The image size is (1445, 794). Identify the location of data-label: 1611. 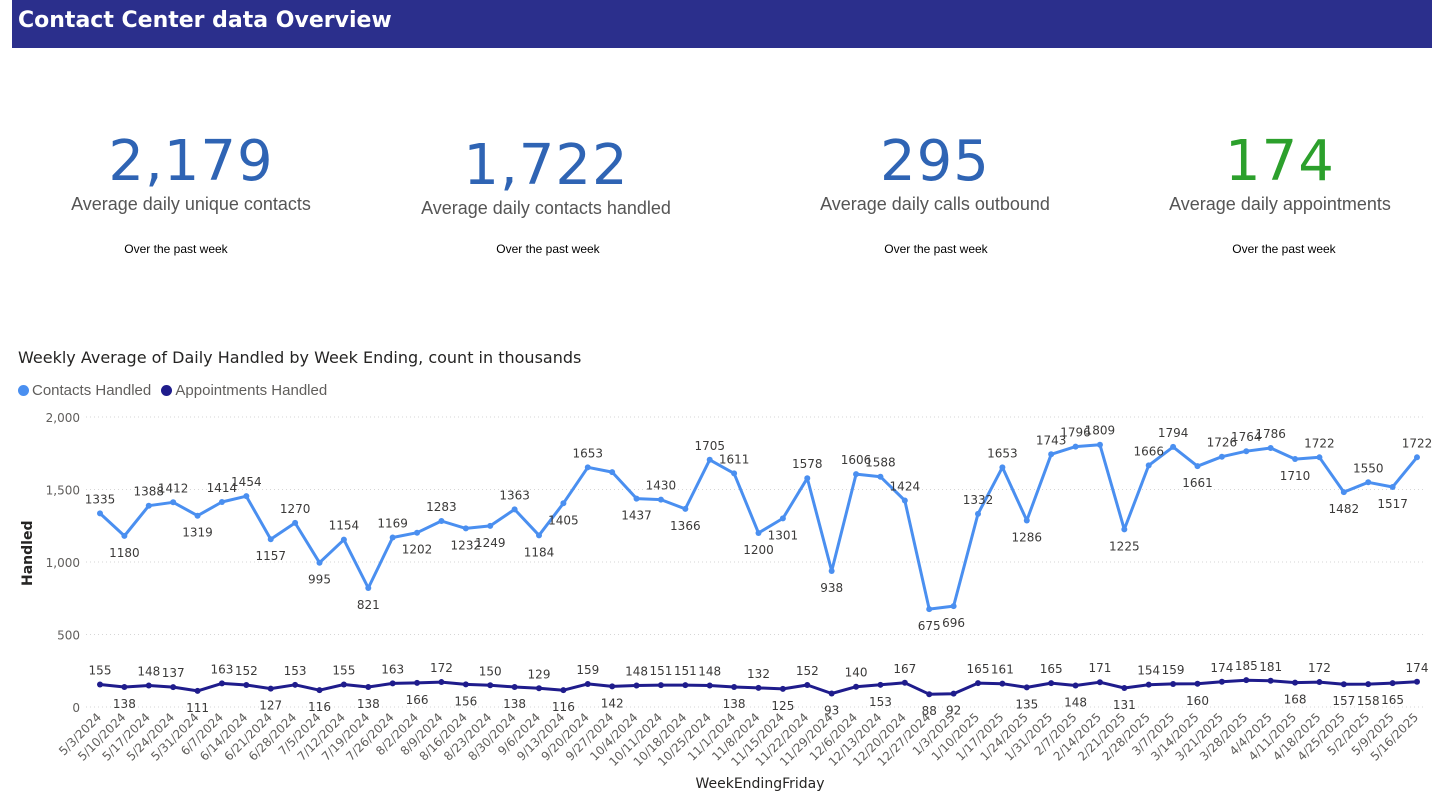
(734, 459).